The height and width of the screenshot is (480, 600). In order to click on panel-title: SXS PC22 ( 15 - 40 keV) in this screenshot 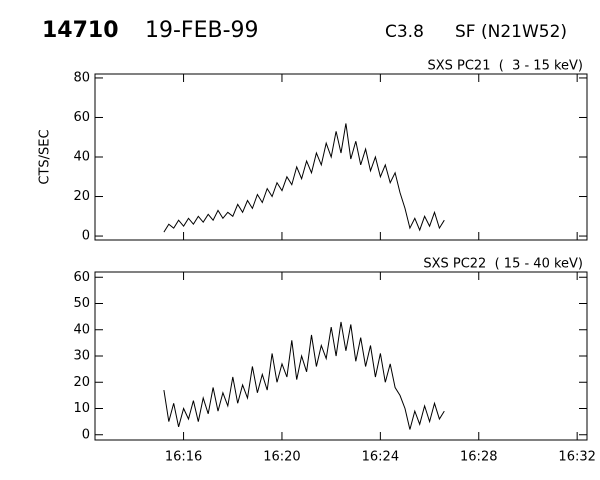, I will do `click(503, 264)`.